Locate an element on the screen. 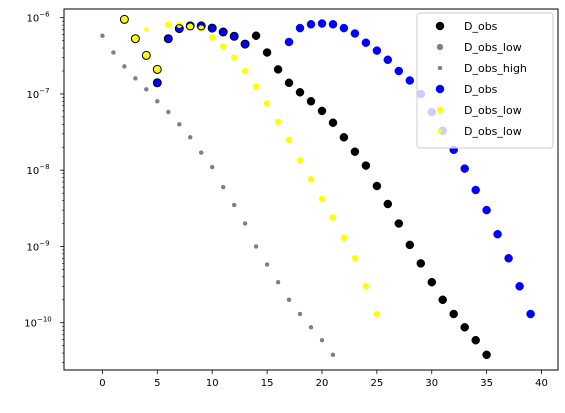  x-tick-label: 25 is located at coordinates (376, 383).